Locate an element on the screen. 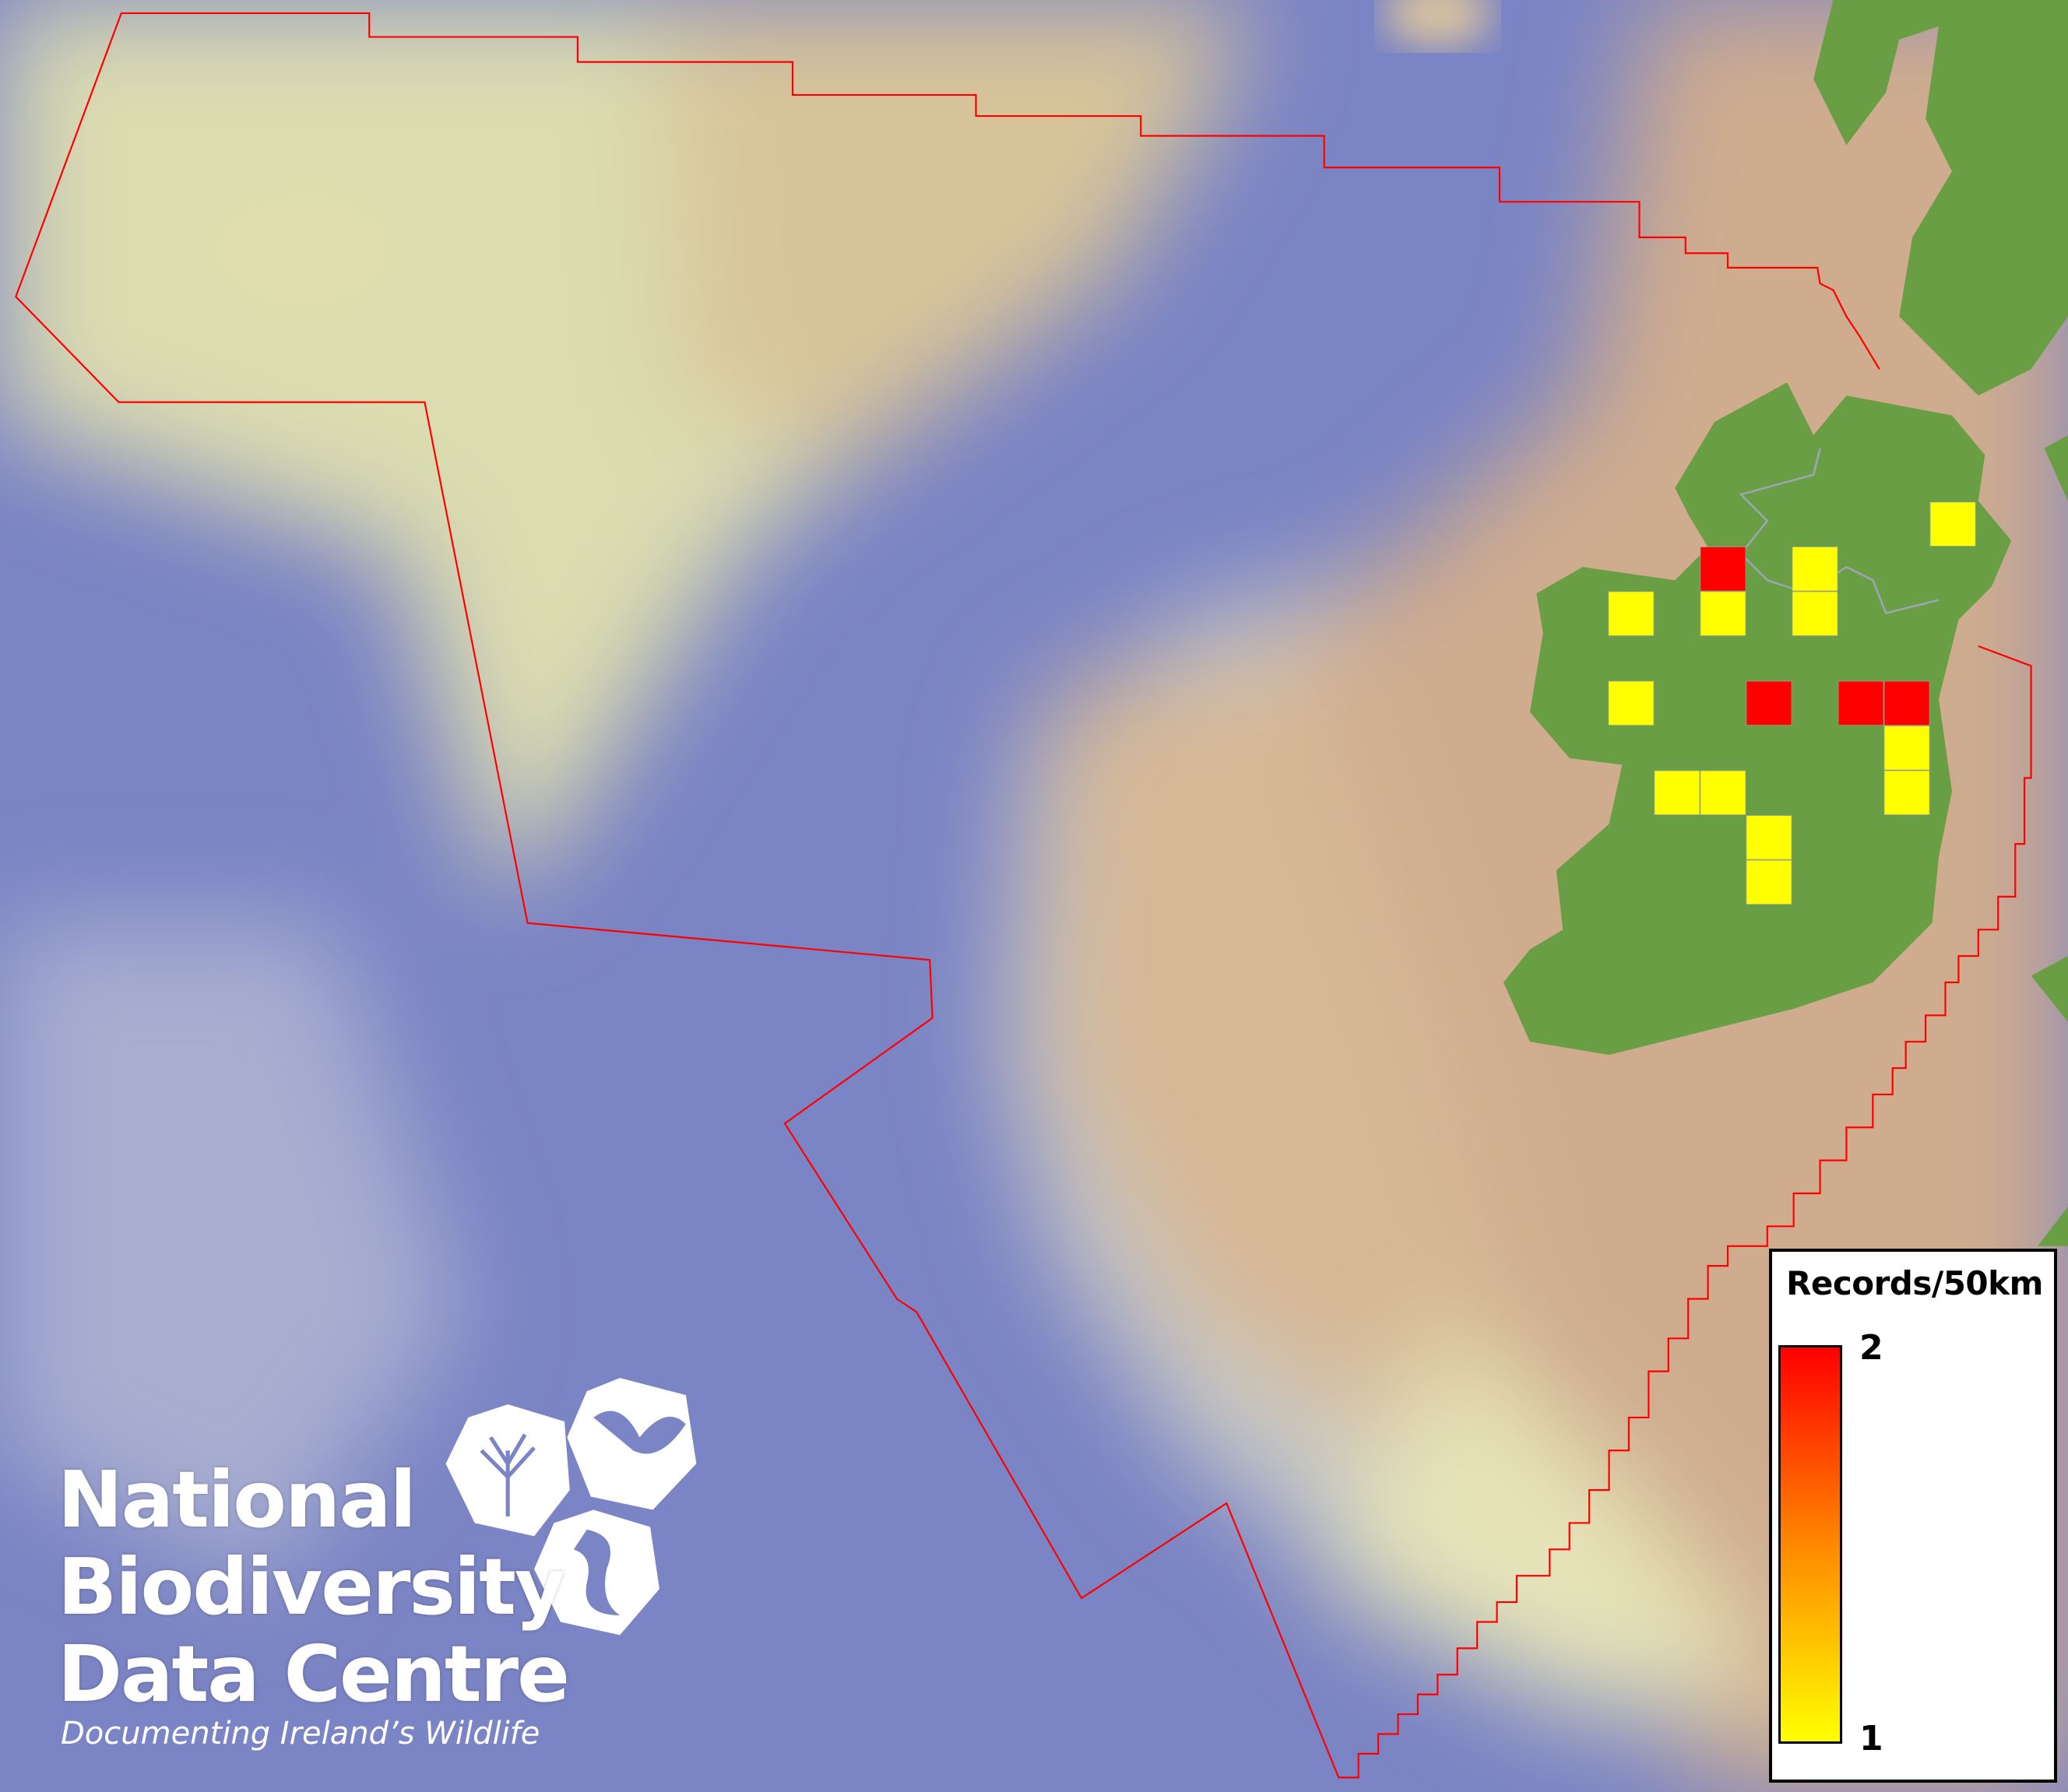  logo-tagline: Documenting Ireland’s Wildlife is located at coordinates (300, 1734).